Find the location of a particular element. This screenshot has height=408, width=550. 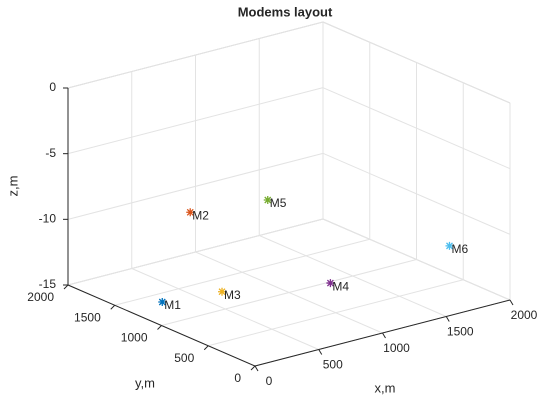

x-axis-label: x,m is located at coordinates (385, 387).